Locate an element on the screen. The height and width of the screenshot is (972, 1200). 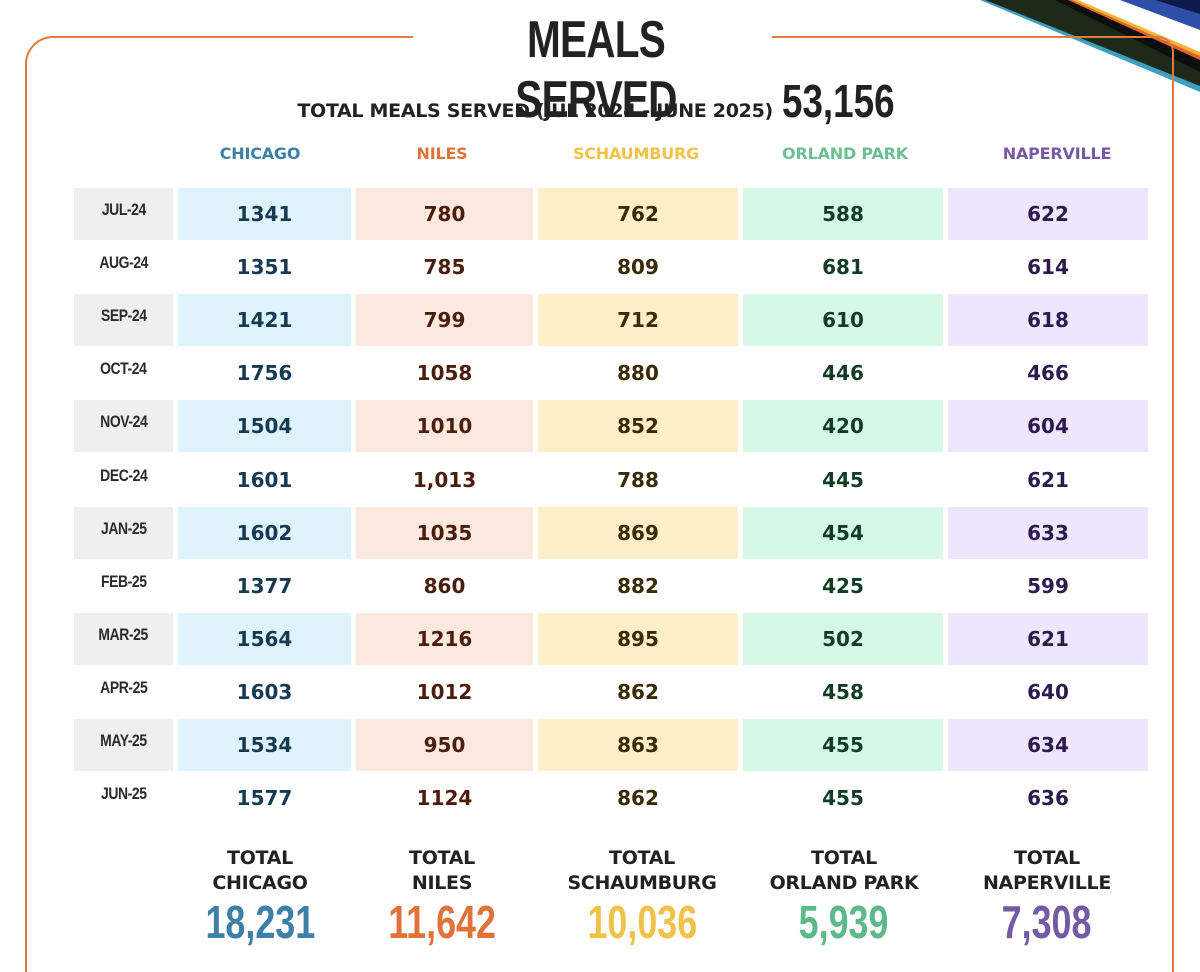
value-cell-schaumburg: 880 is located at coordinates (638, 373).